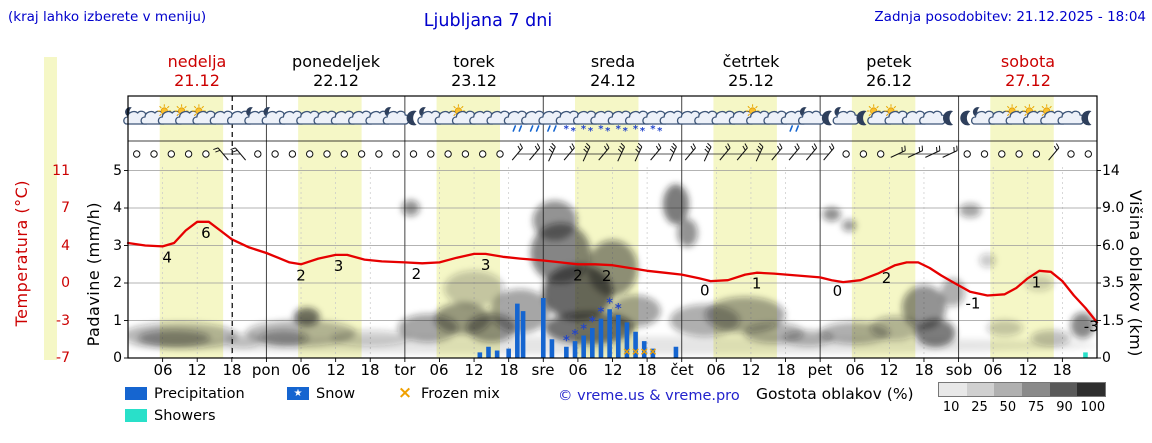 The height and width of the screenshot is (443, 1152). What do you see at coordinates (65, 208) in the screenshot?
I see `temp-tick-7: 7` at bounding box center [65, 208].